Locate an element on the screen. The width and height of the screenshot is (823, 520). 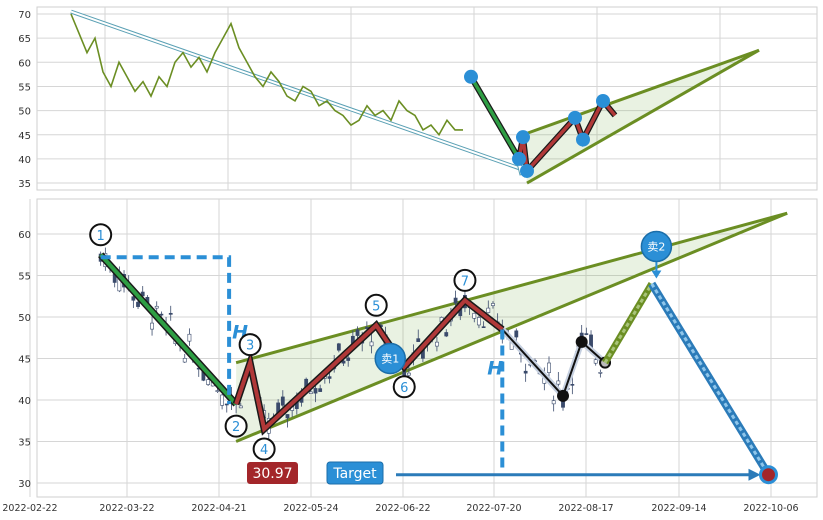
top-y-tick-label: 35 is located at coordinates (24, 184).